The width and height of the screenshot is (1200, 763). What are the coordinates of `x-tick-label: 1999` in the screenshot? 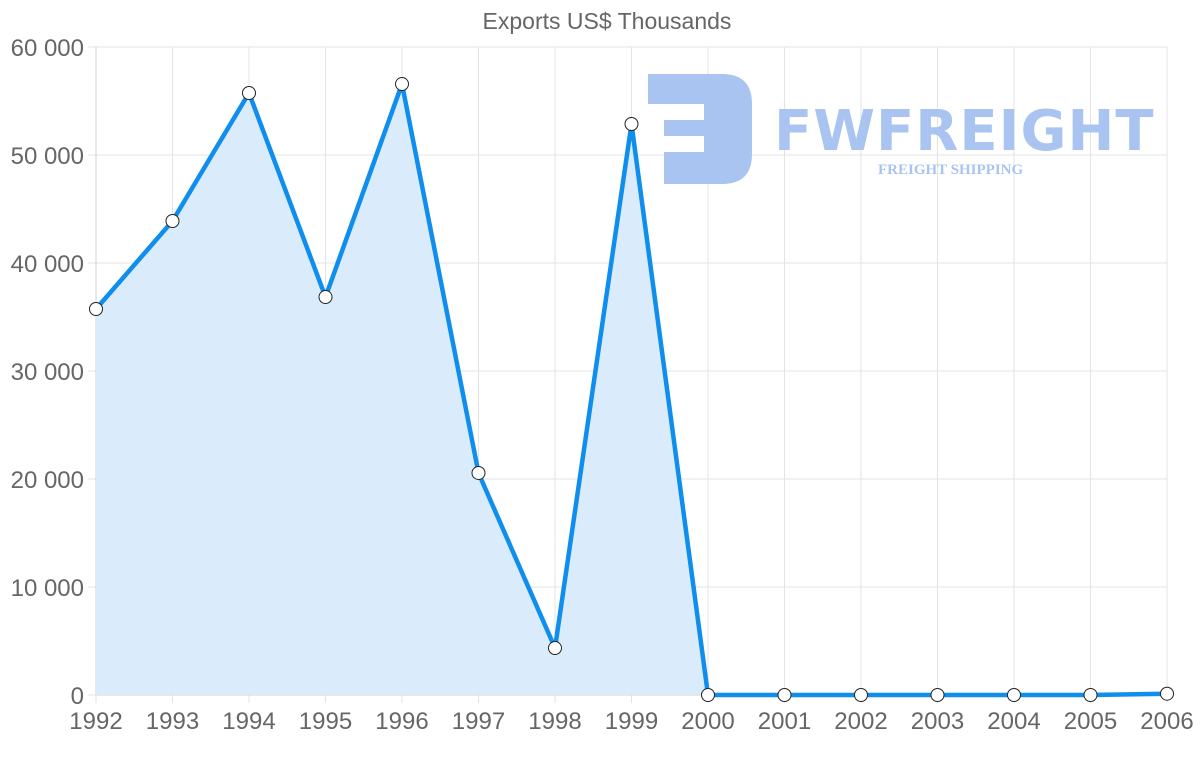 It's located at (631, 721).